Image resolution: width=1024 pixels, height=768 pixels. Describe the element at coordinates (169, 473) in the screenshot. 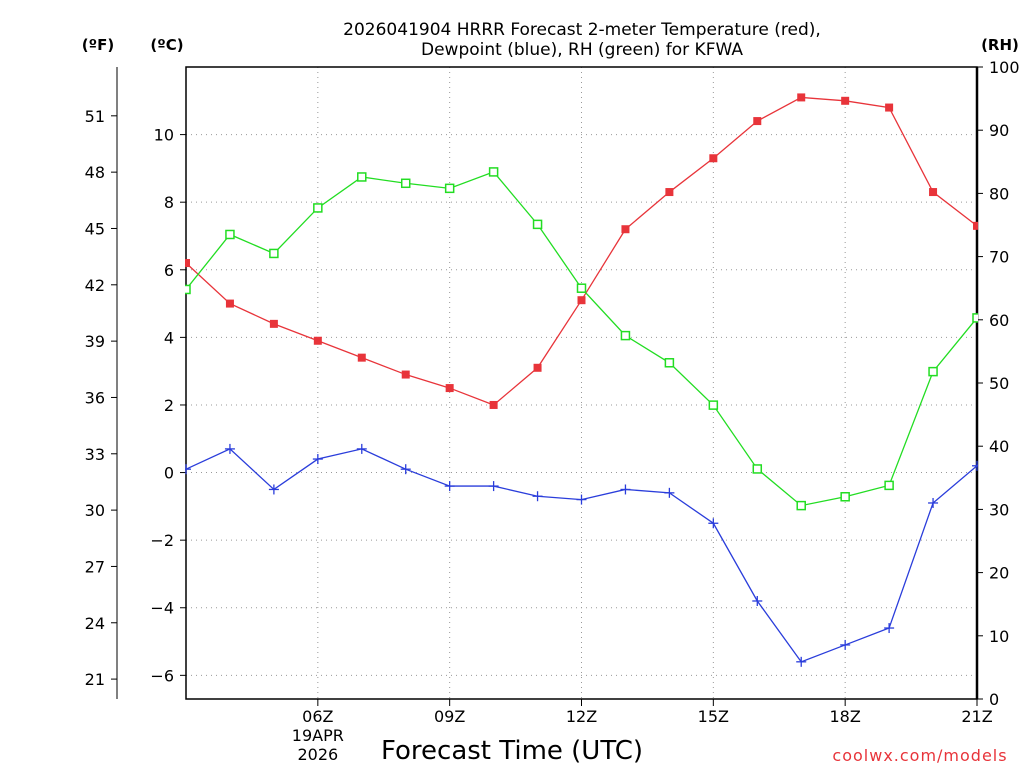

I see `celsius-tick-label: 0` at that location.